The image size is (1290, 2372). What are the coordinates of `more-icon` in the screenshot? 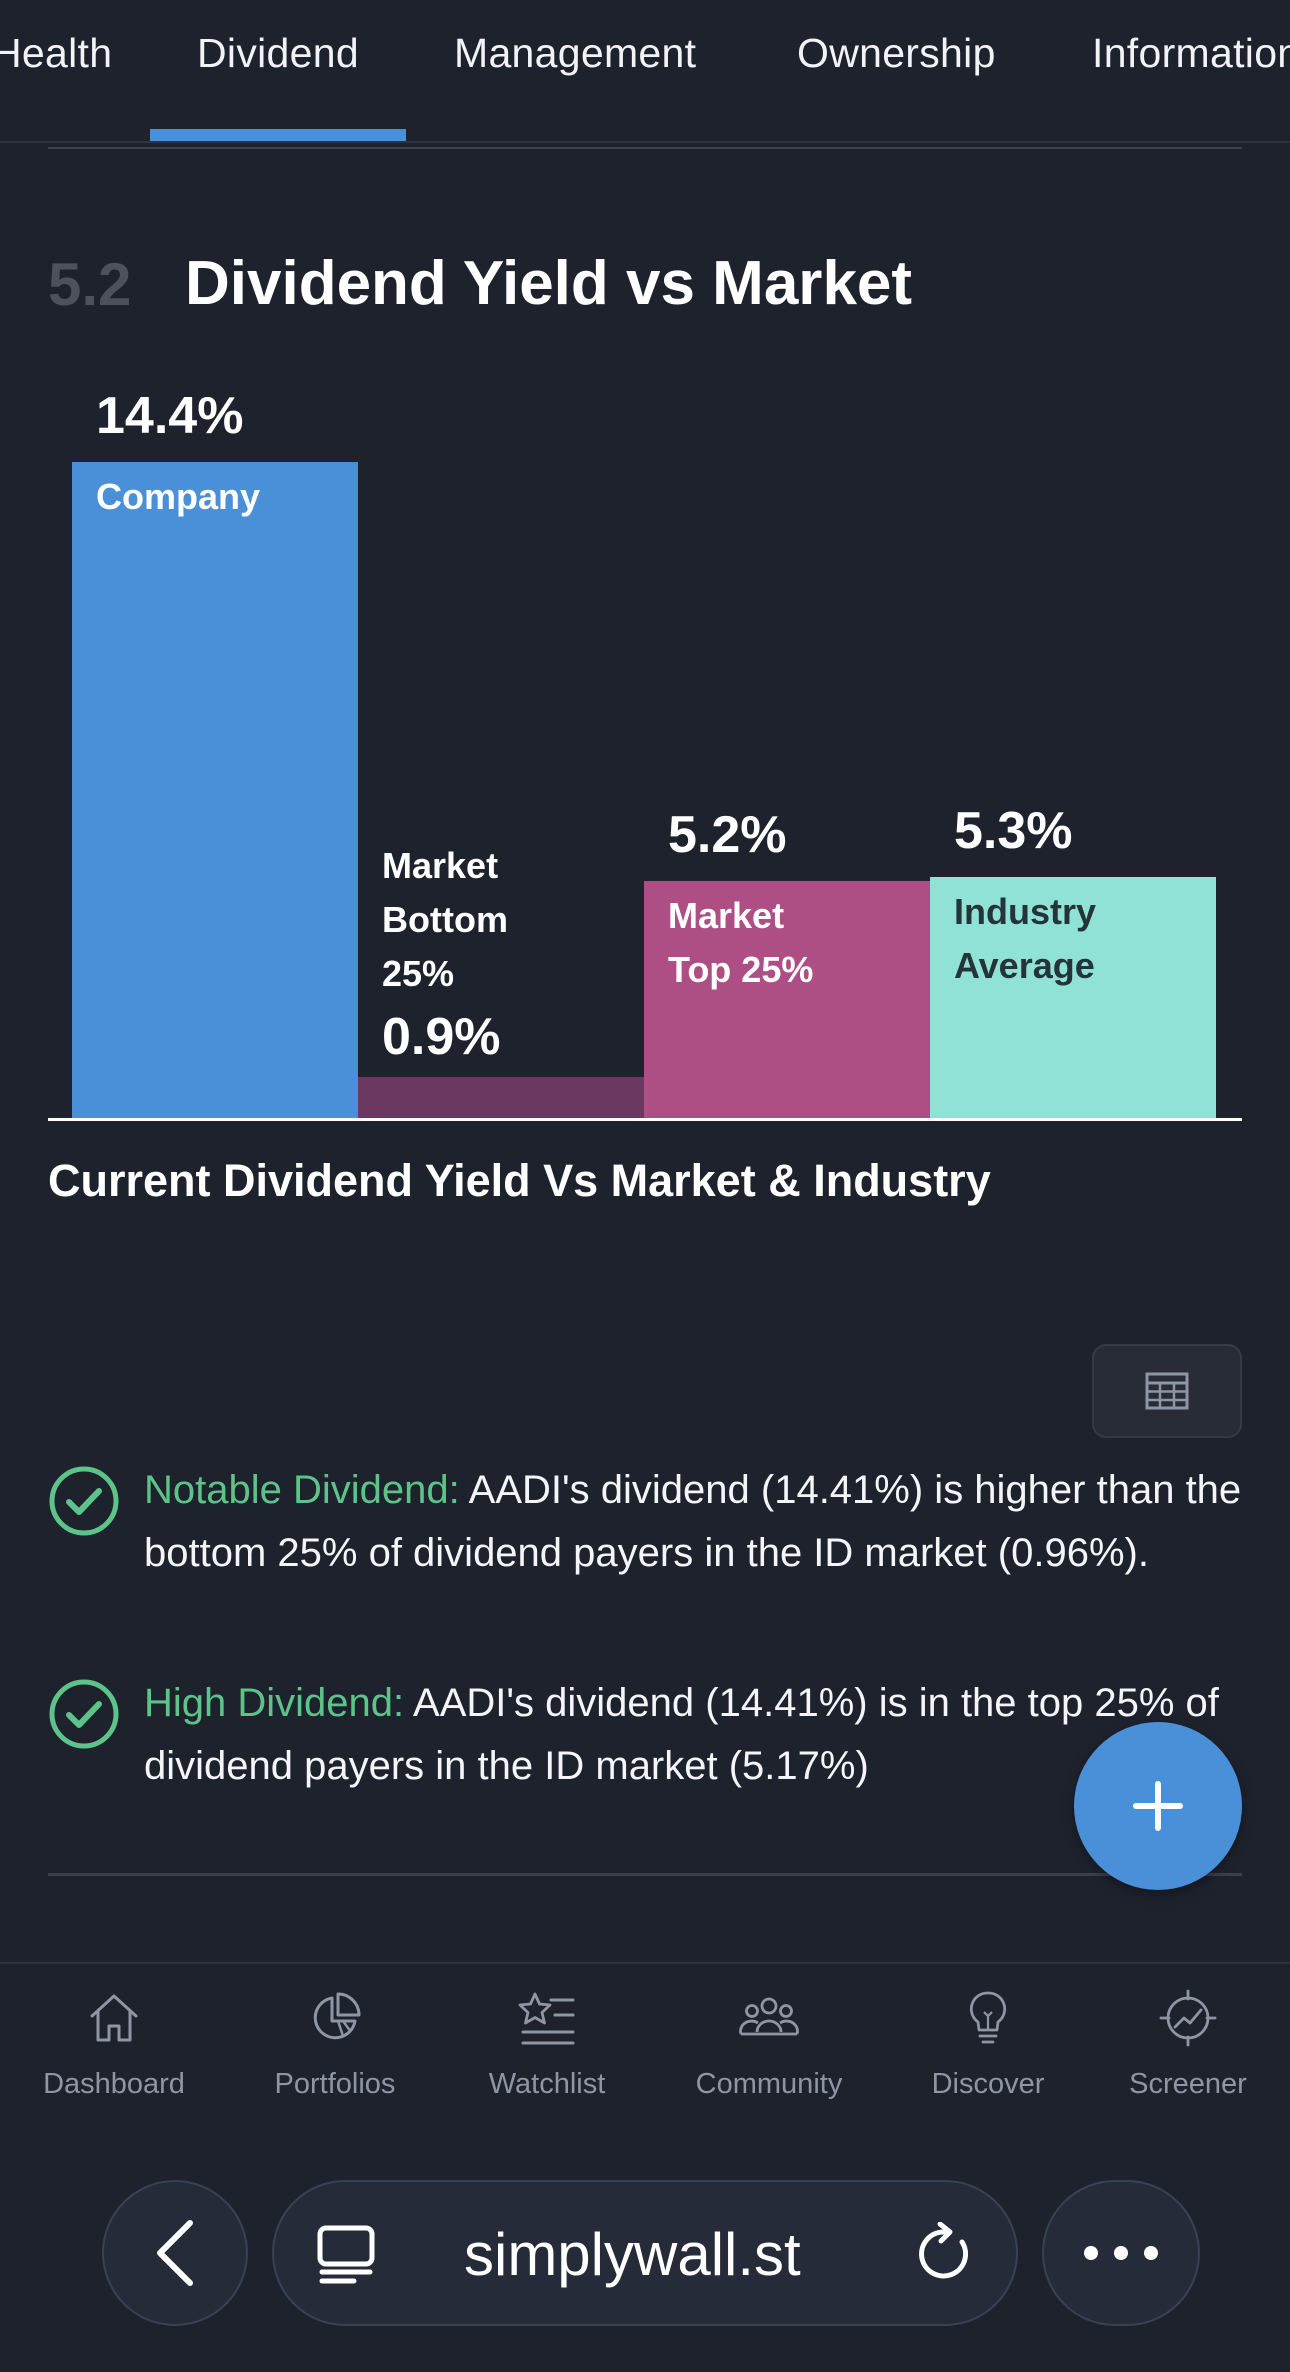 It's located at (1121, 2253).